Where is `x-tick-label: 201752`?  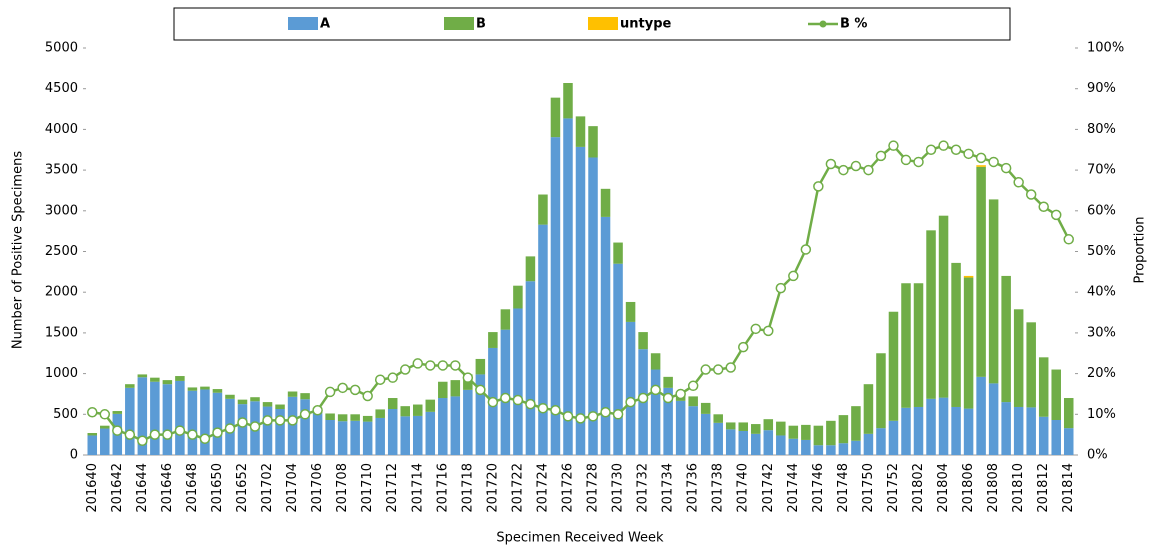
x-tick-label: 201752 is located at coordinates (893, 488).